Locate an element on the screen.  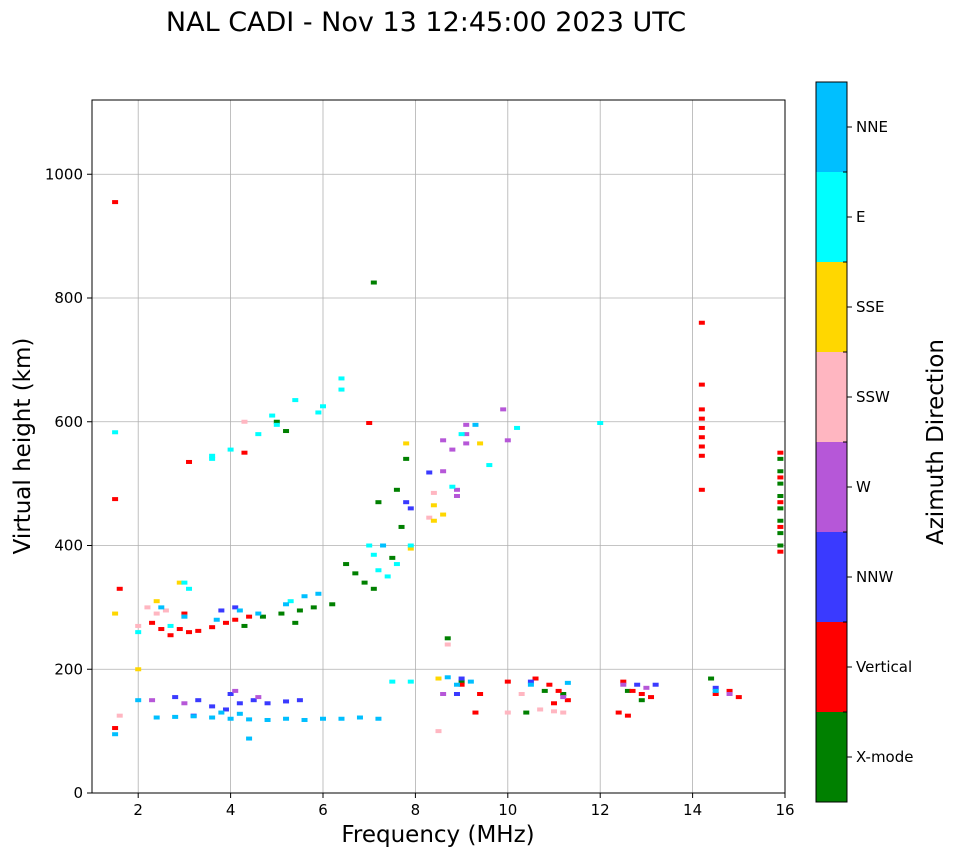
y-tick-label: 800 is located at coordinates (68, 298).